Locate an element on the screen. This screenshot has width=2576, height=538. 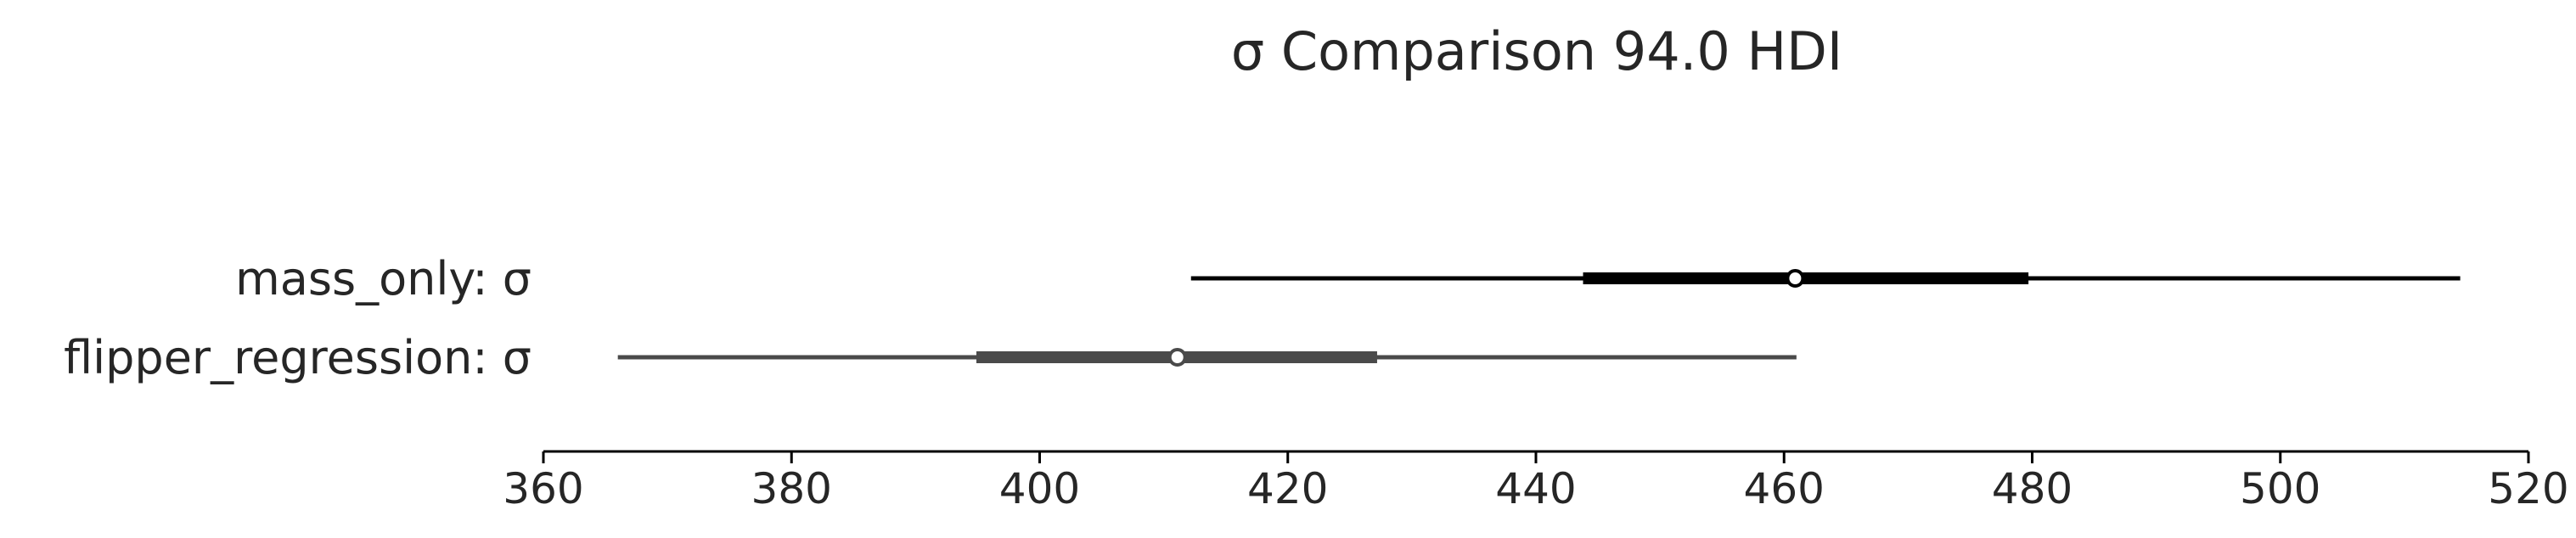
x-tick-label: 420 is located at coordinates (1287, 488).